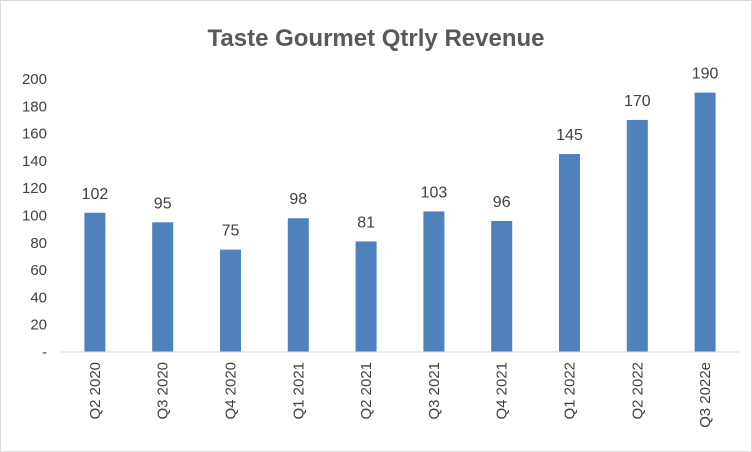 This screenshot has width=752, height=452. What do you see at coordinates (34, 106) in the screenshot?
I see `y-tick-label: 180` at bounding box center [34, 106].